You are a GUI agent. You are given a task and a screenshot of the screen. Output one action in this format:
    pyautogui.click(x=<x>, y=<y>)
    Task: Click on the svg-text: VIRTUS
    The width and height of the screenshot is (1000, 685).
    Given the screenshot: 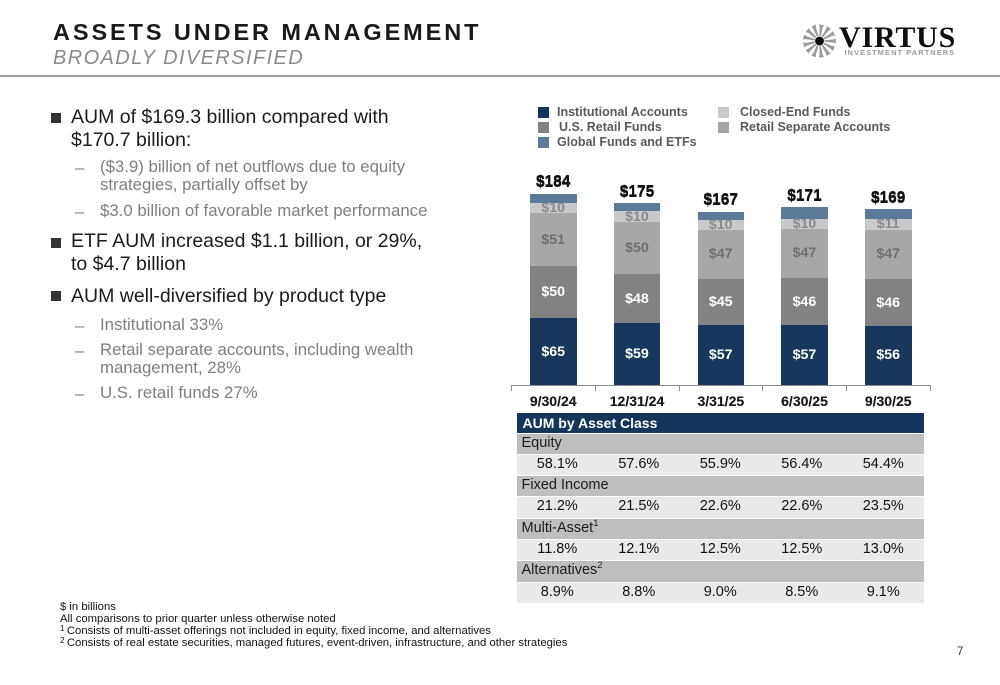 What is the action you would take?
    pyautogui.click(x=897, y=38)
    